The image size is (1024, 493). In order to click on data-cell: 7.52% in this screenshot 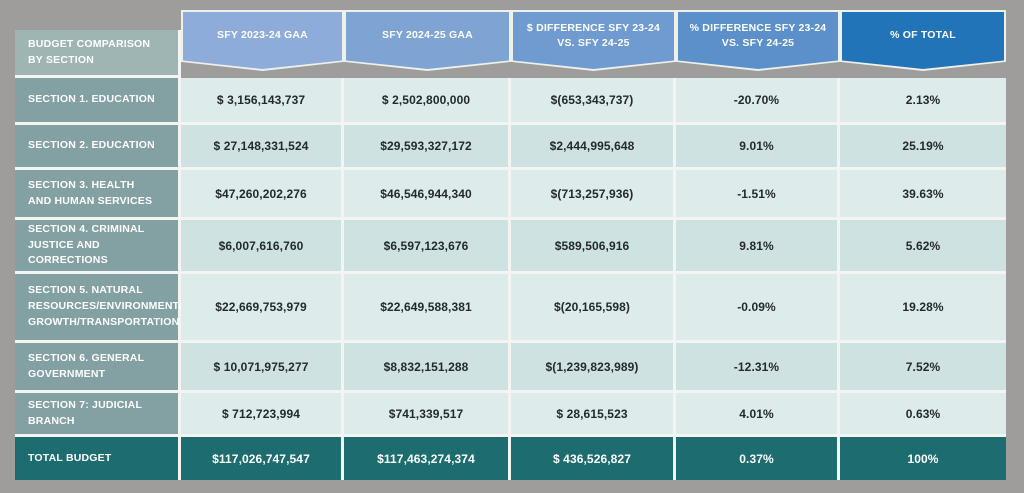, I will do `click(923, 368)`.